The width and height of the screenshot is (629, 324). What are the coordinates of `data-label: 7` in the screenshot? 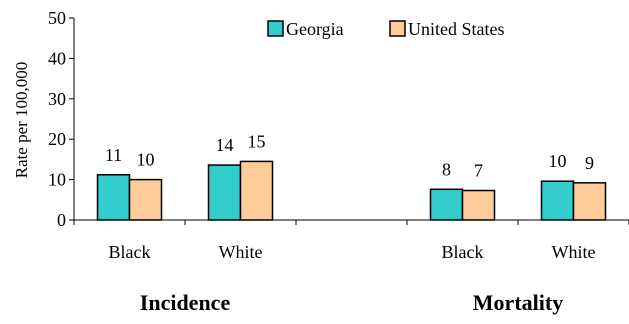 It's located at (478, 171).